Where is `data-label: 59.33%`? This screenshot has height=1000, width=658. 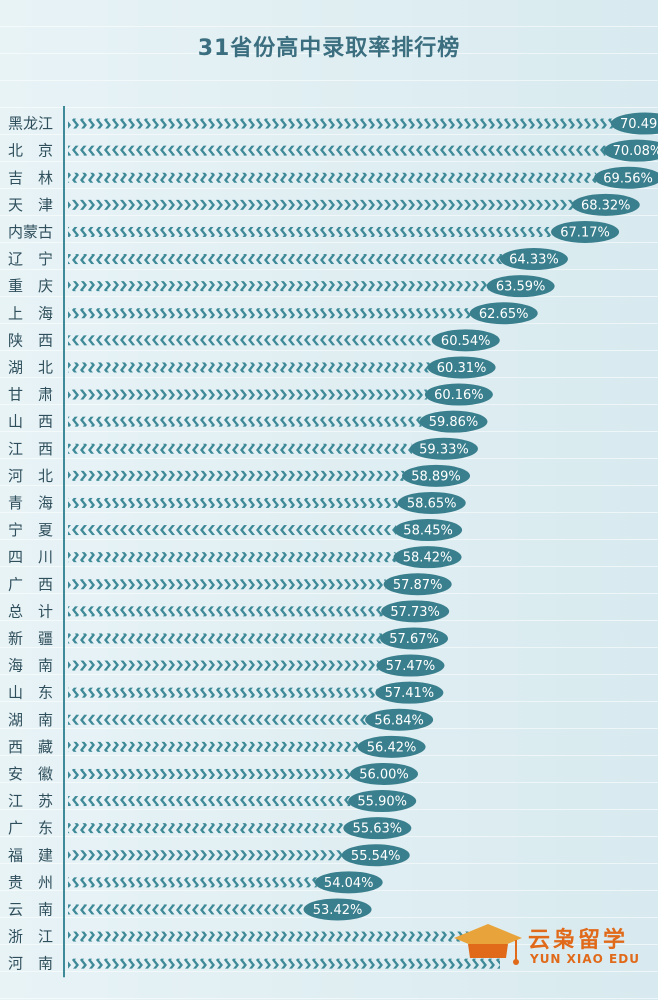
data-label: 59.33% is located at coordinates (444, 449).